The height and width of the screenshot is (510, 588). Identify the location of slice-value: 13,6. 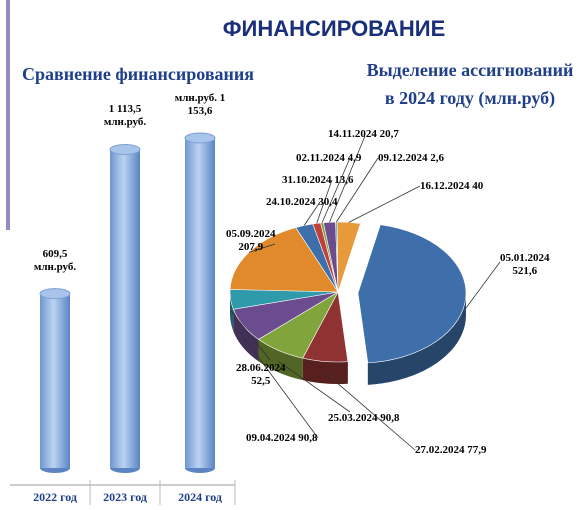
(344, 180).